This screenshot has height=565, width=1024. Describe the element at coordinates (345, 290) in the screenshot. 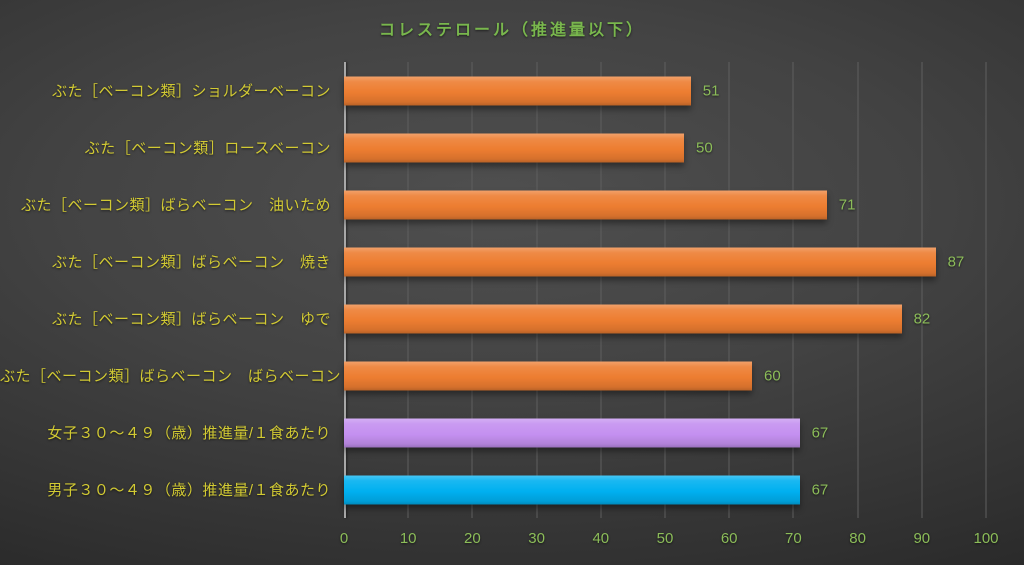

I see `y-axis-line` at that location.